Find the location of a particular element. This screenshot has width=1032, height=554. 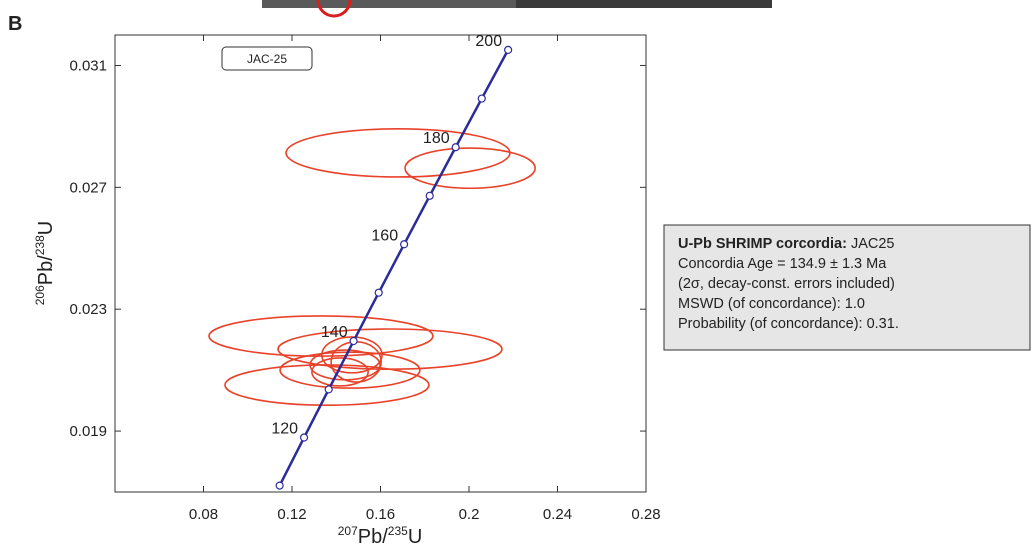

axis-label-sup: 206 is located at coordinates (40, 295).